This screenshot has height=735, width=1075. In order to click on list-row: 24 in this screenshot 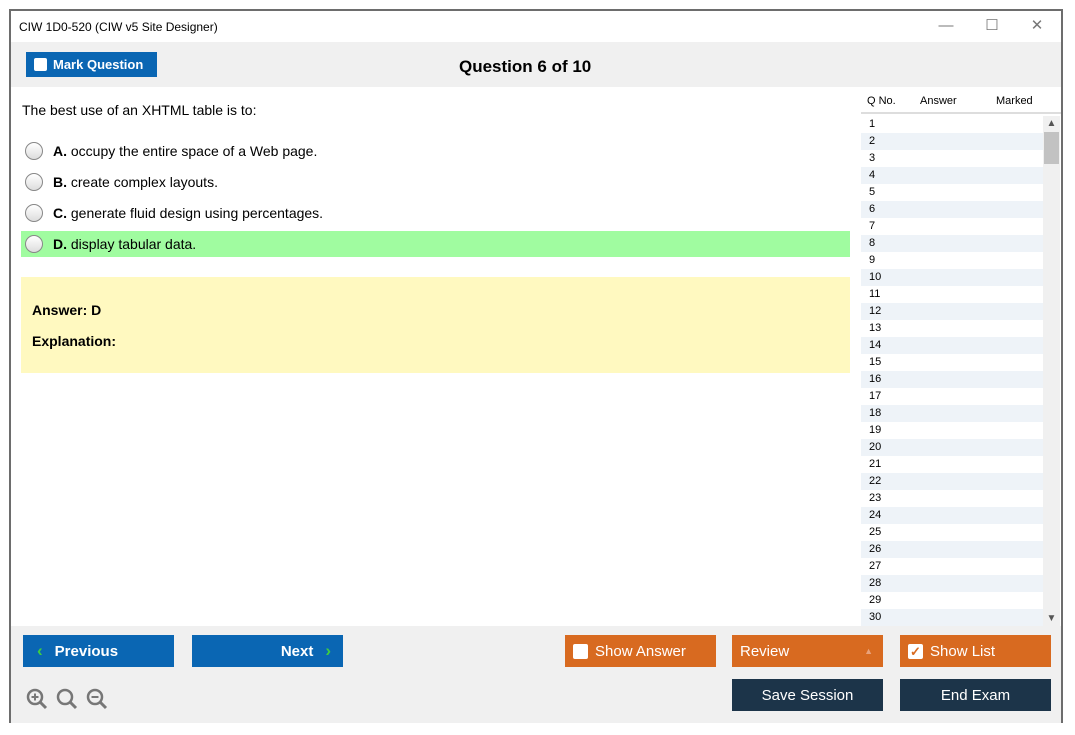, I will do `click(952, 515)`.